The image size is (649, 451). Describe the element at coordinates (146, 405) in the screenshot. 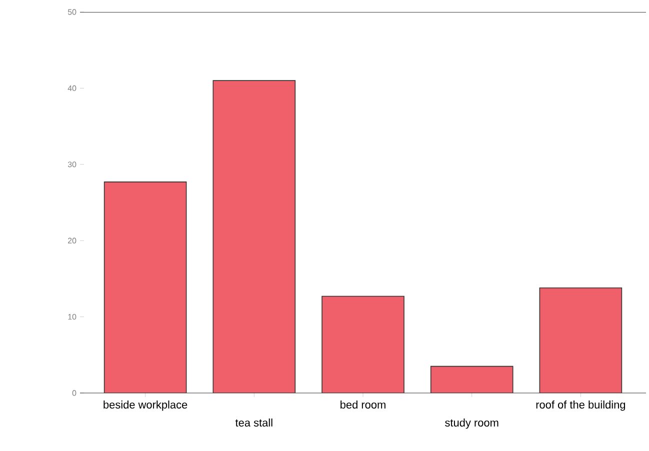

I see `x-tick-label: beside workplace` at that location.